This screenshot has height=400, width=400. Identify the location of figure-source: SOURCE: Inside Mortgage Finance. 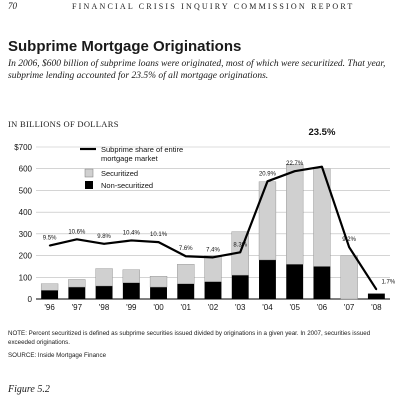
(57, 355).